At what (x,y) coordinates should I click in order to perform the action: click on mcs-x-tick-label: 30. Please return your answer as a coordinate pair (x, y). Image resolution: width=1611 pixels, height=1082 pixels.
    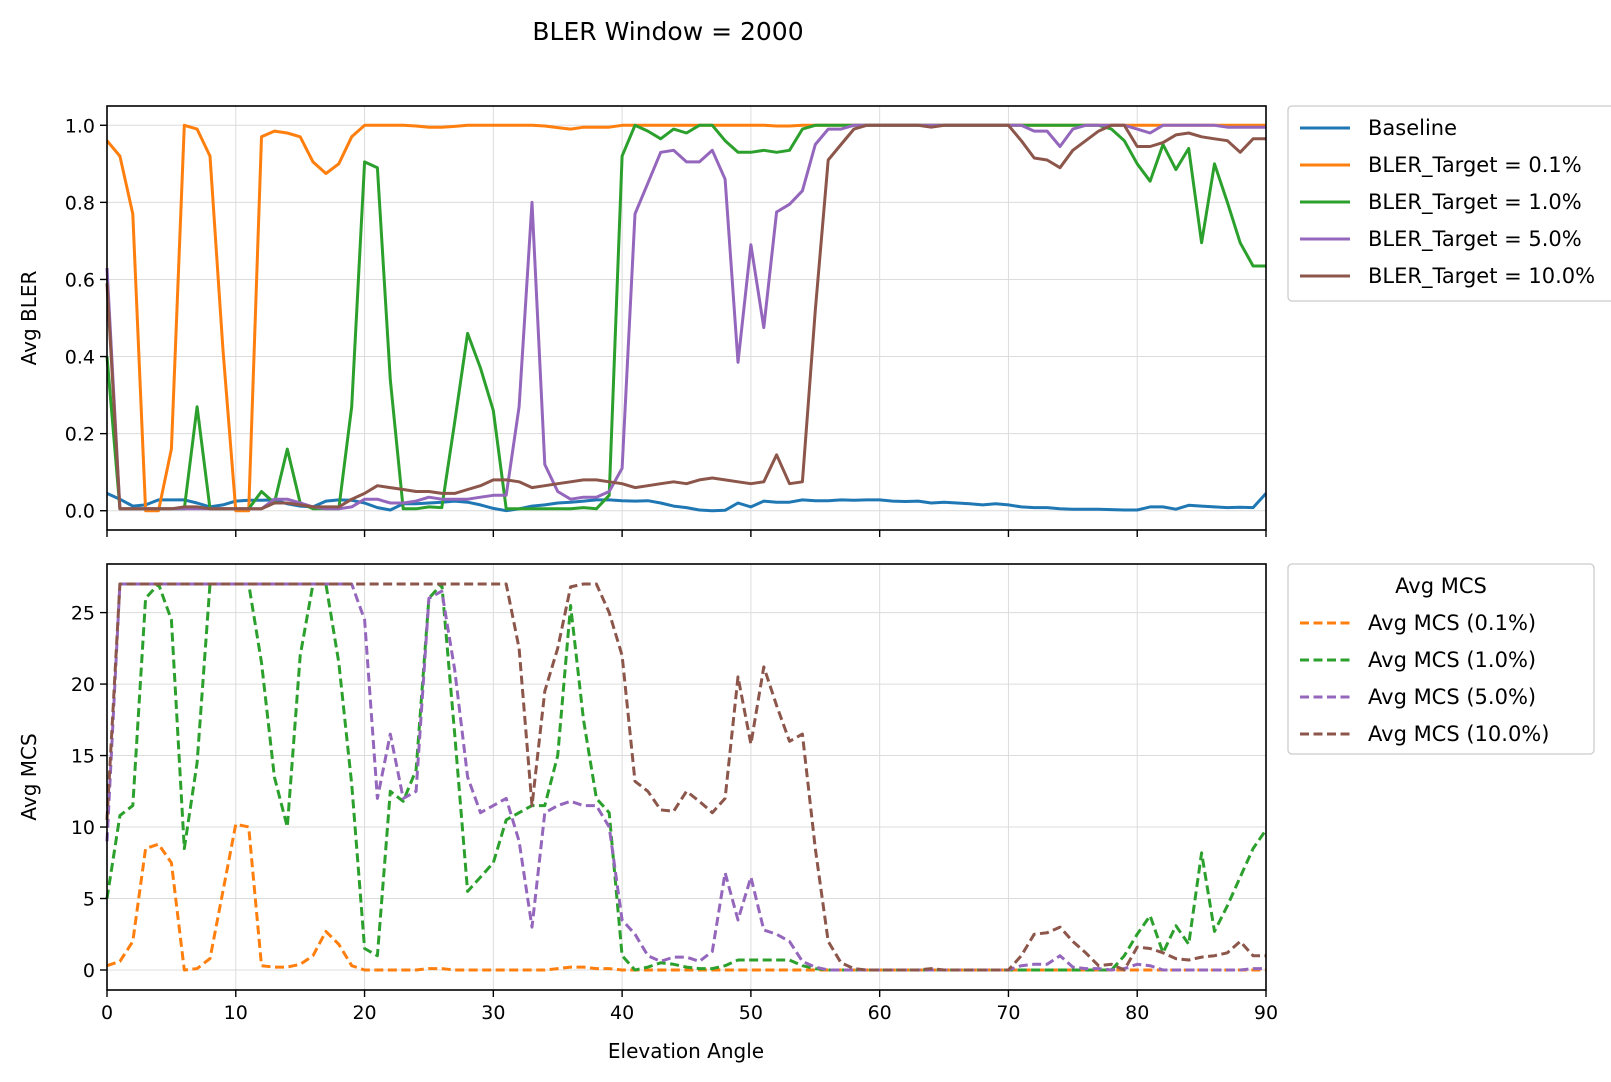
    Looking at the image, I should click on (493, 1013).